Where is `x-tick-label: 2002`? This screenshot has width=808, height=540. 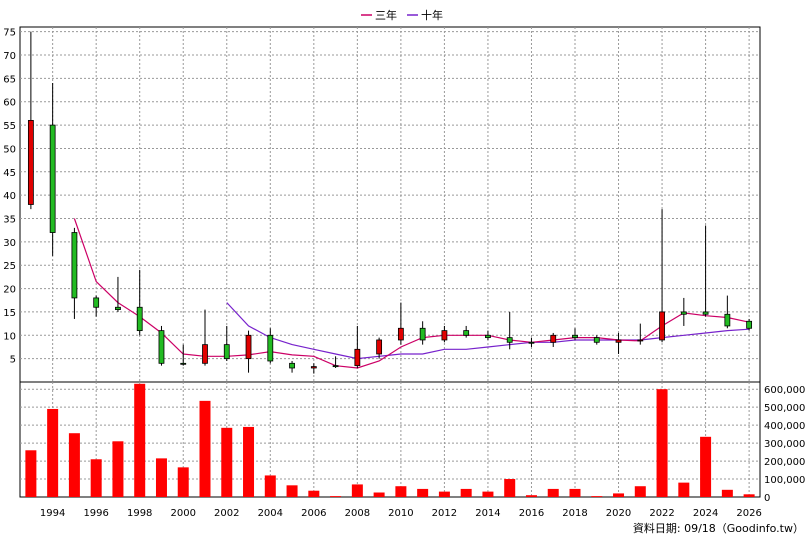
x-tick-label: 2002 is located at coordinates (226, 513).